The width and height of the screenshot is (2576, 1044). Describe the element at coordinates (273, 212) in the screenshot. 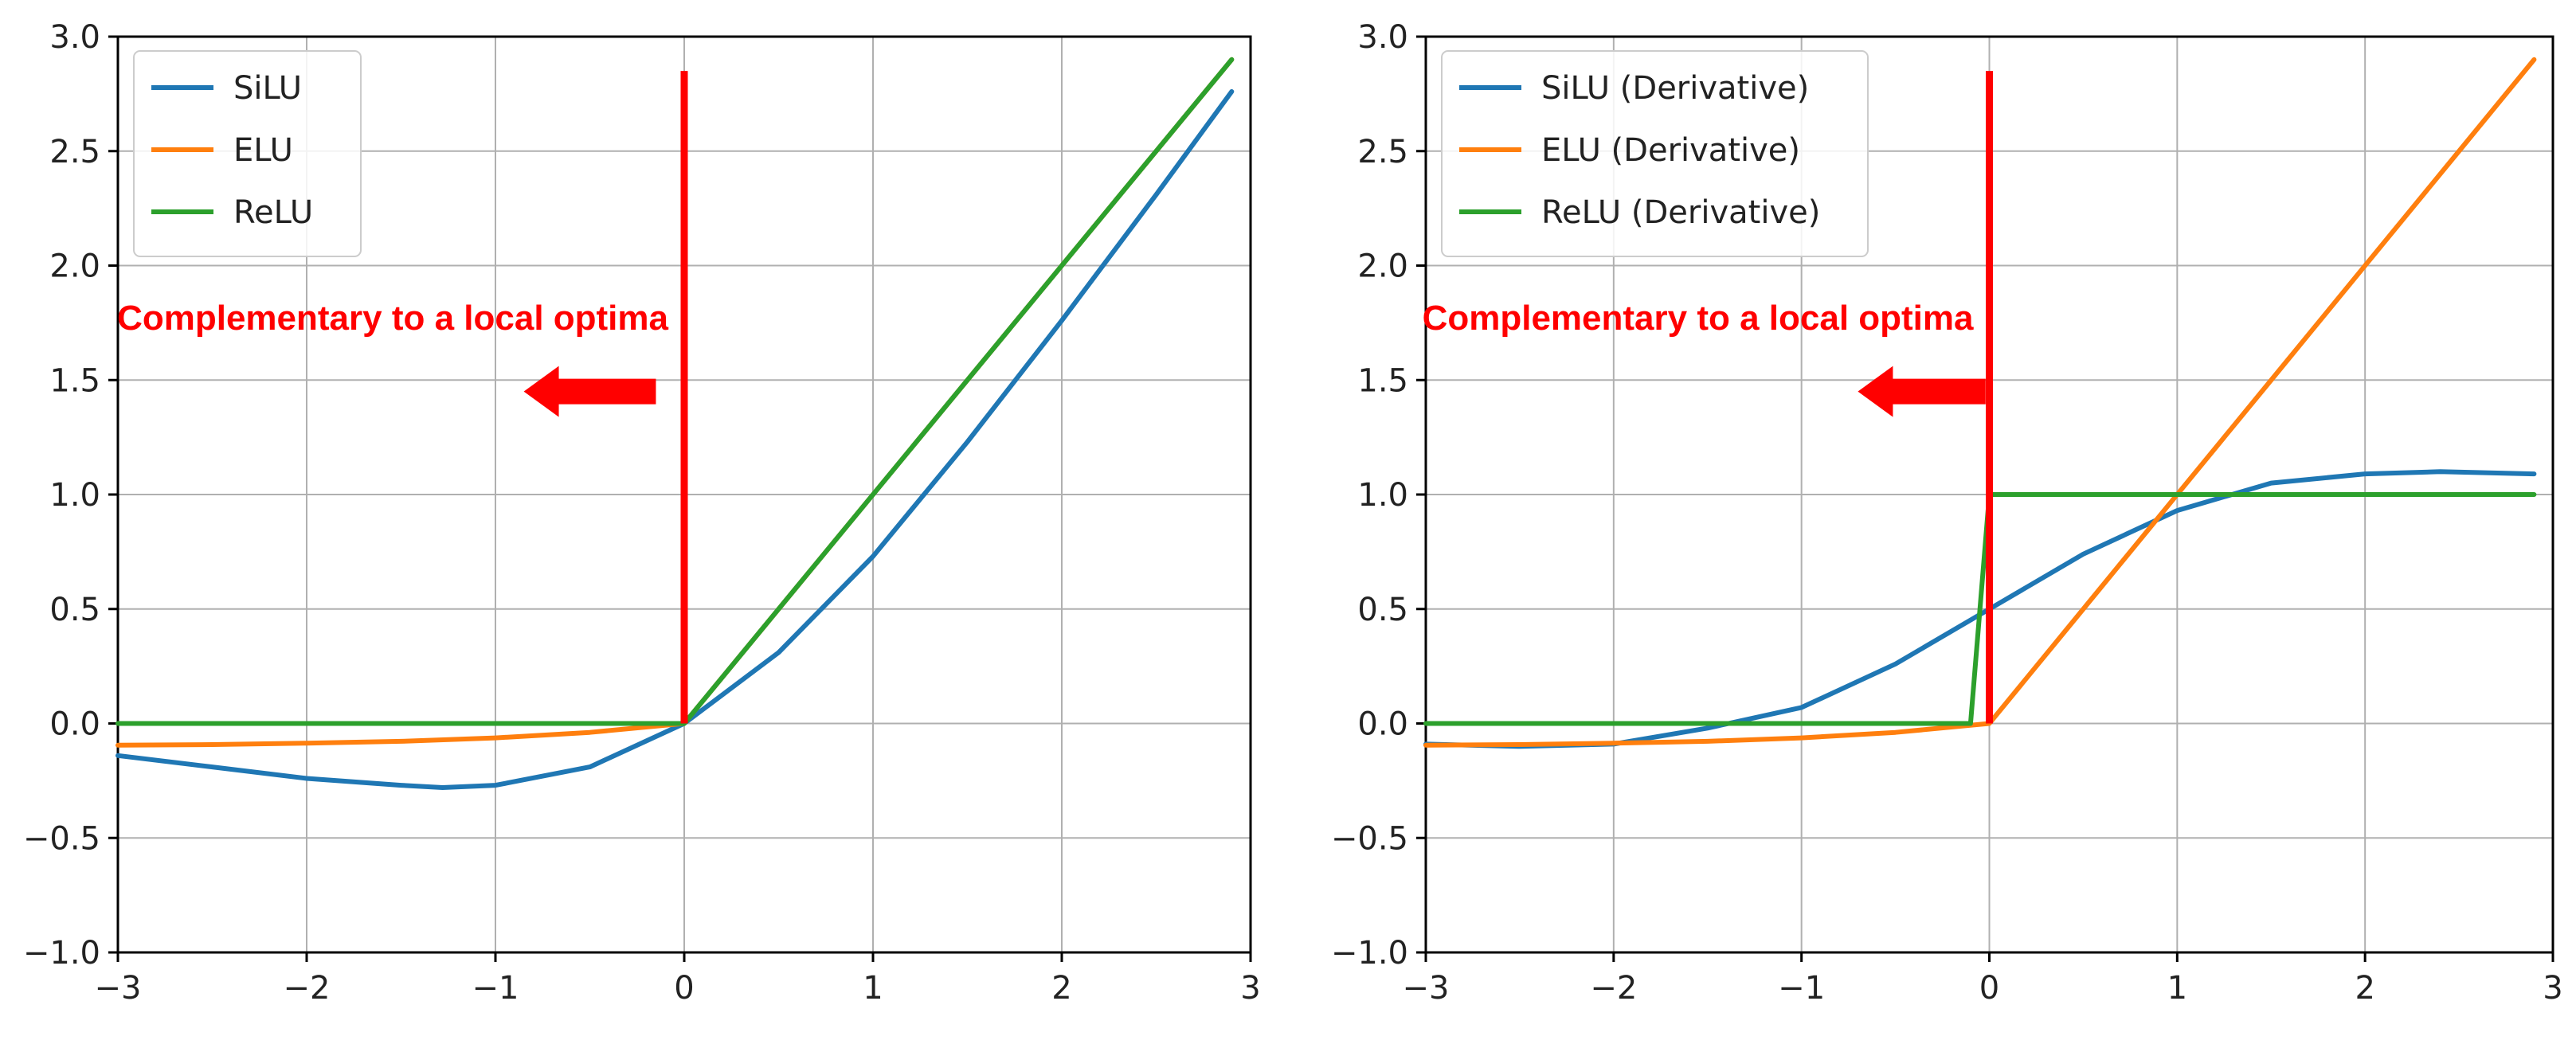

I see `legend-entry: ReLU` at that location.